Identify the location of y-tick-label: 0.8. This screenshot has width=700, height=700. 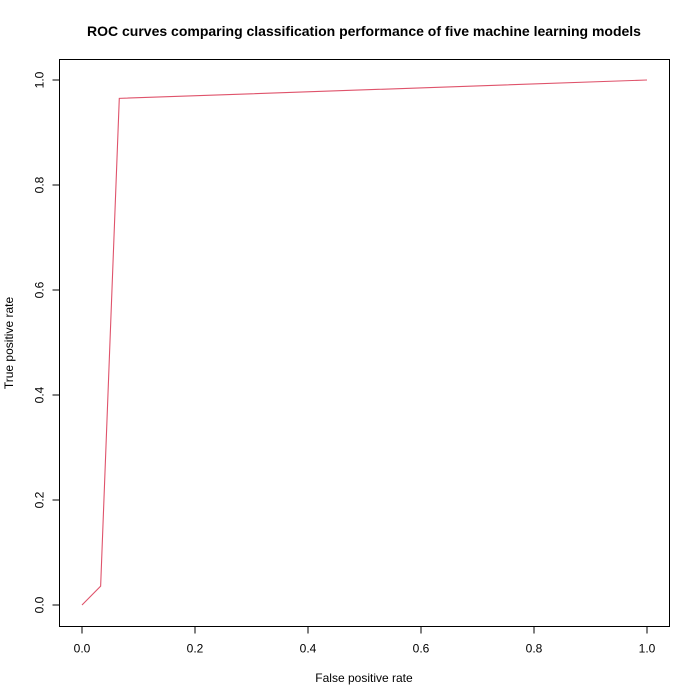
(40, 184).